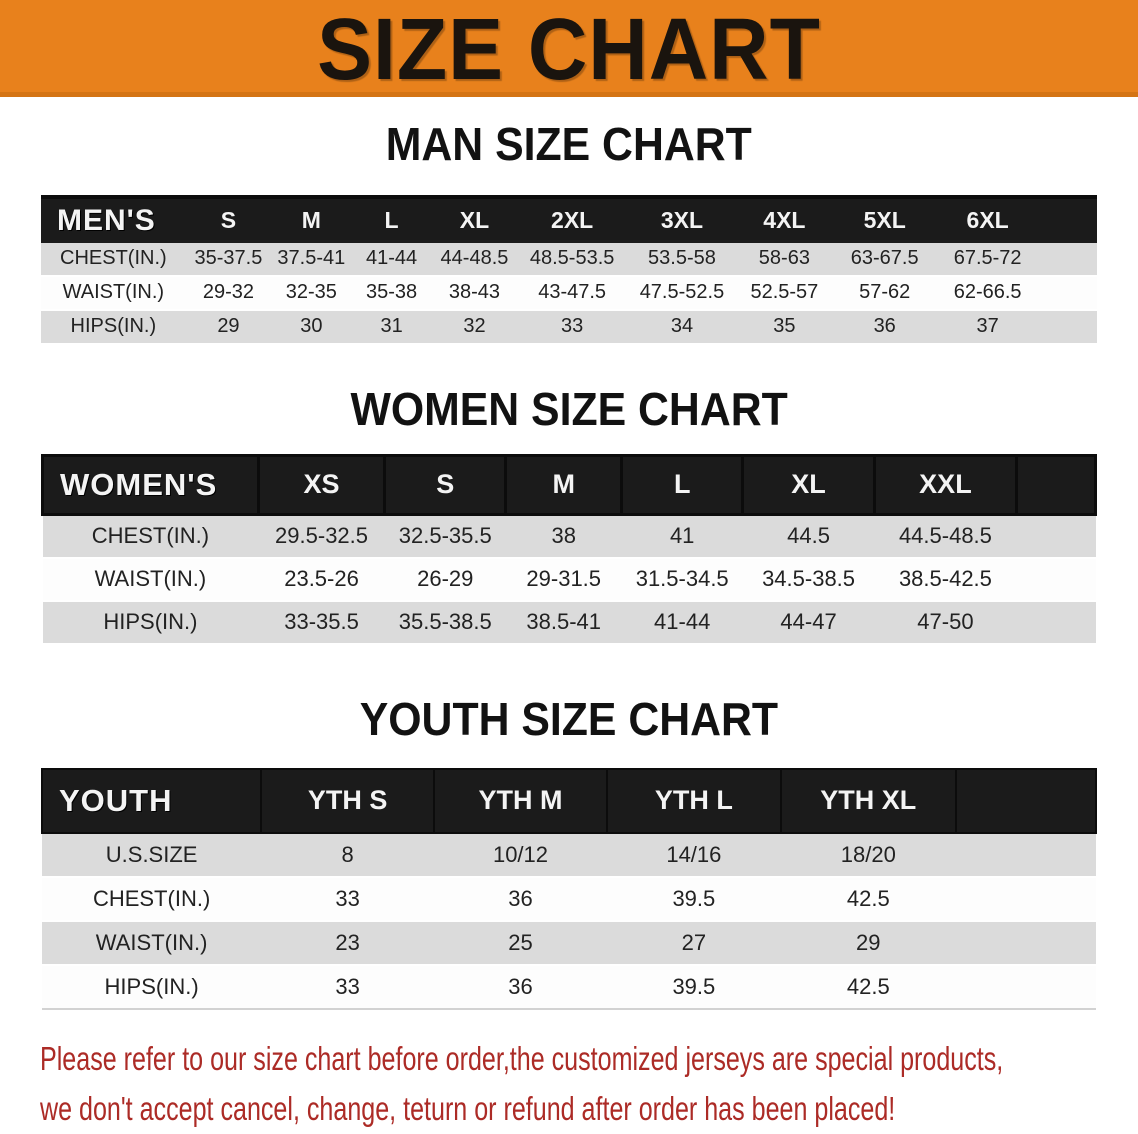 The image size is (1138, 1134). Describe the element at coordinates (682, 259) in the screenshot. I see `cell: 53.5-58` at that location.